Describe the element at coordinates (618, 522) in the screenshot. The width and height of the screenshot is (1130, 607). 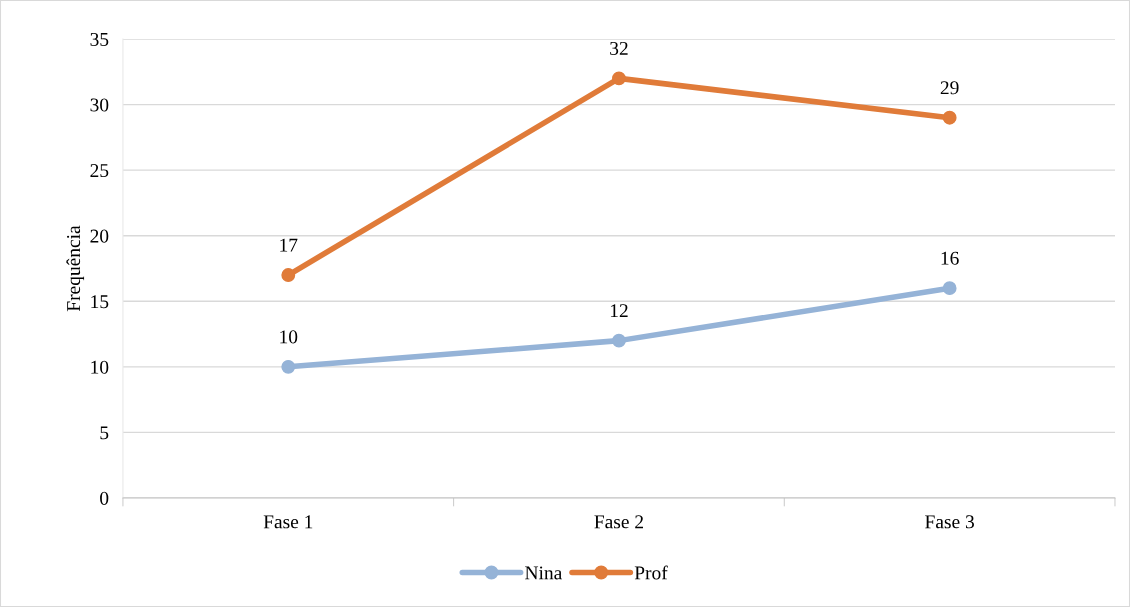
I see `x-tick-label: Fase 2` at that location.